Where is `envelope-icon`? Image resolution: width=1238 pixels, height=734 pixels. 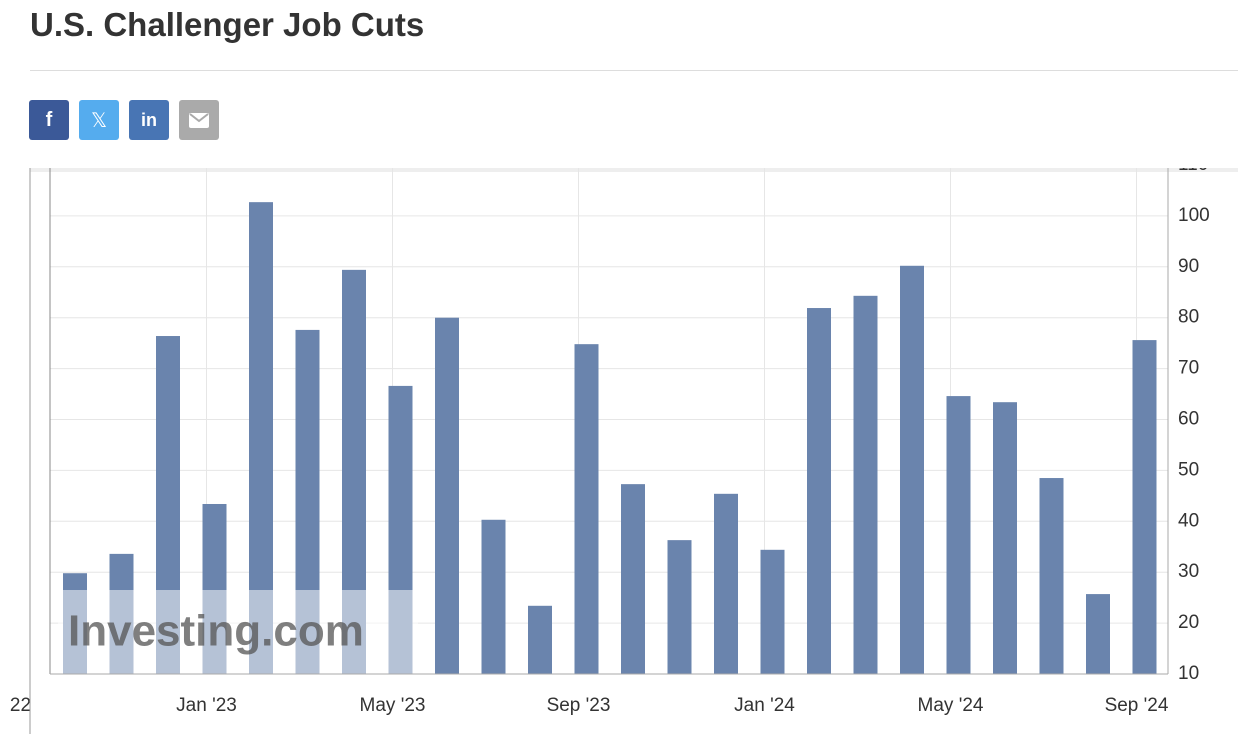
envelope-icon is located at coordinates (199, 120).